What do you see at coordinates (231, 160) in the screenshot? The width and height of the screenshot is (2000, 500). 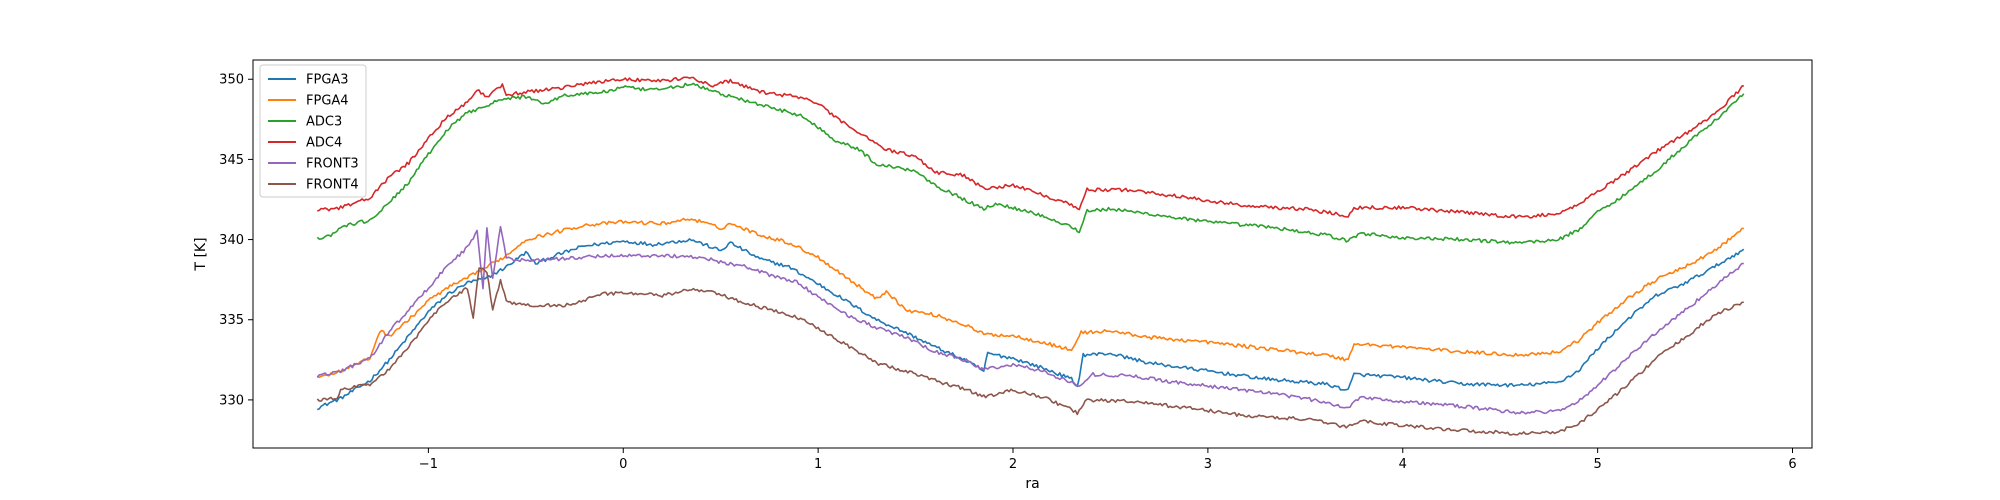 I see `y-tick-label: 345` at bounding box center [231, 160].